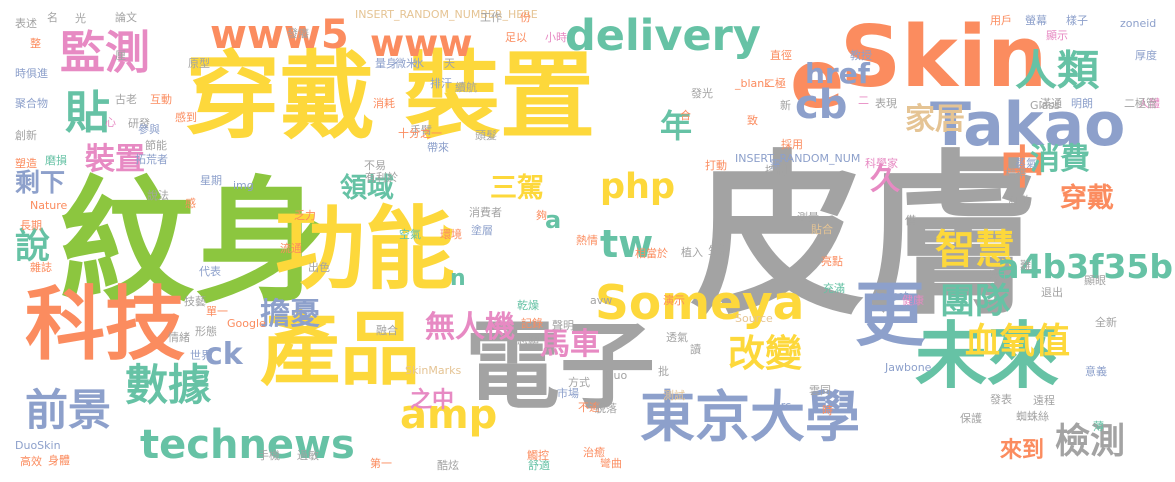 This screenshot has height=482, width=1175. I want to click on cloud-word: 長期, so click(31, 225).